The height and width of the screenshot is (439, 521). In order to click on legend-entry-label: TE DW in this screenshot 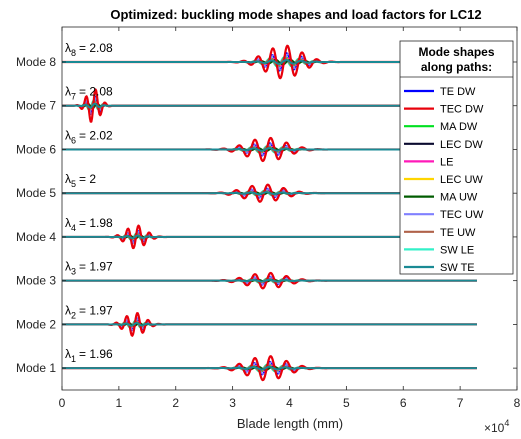, I will do `click(458, 92)`.